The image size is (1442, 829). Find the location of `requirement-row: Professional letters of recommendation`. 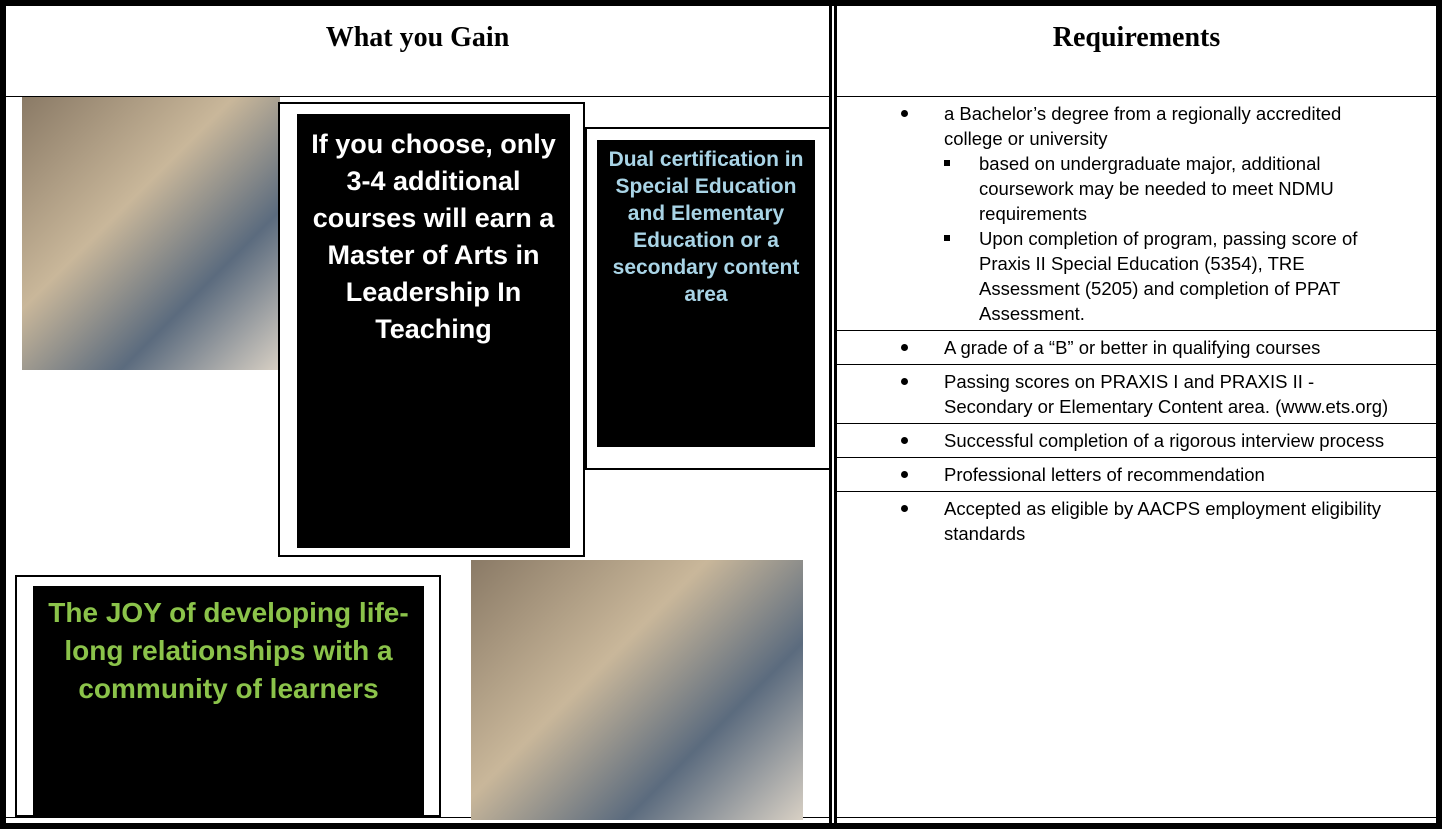

requirement-row: Professional letters of recommendation is located at coordinates (1136, 474).